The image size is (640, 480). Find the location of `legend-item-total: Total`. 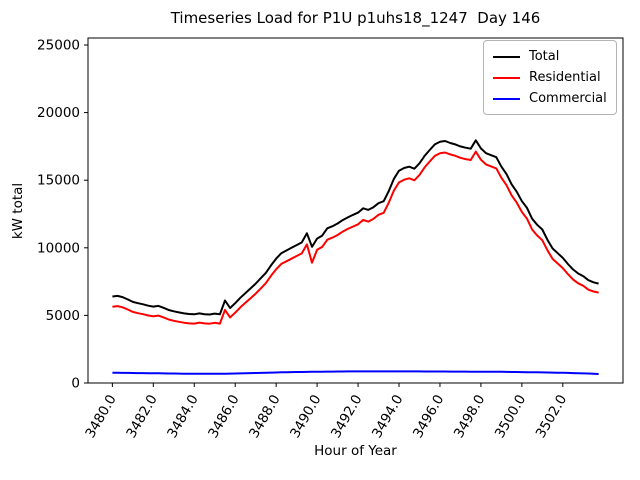

legend-item-total: Total is located at coordinates (550, 56).